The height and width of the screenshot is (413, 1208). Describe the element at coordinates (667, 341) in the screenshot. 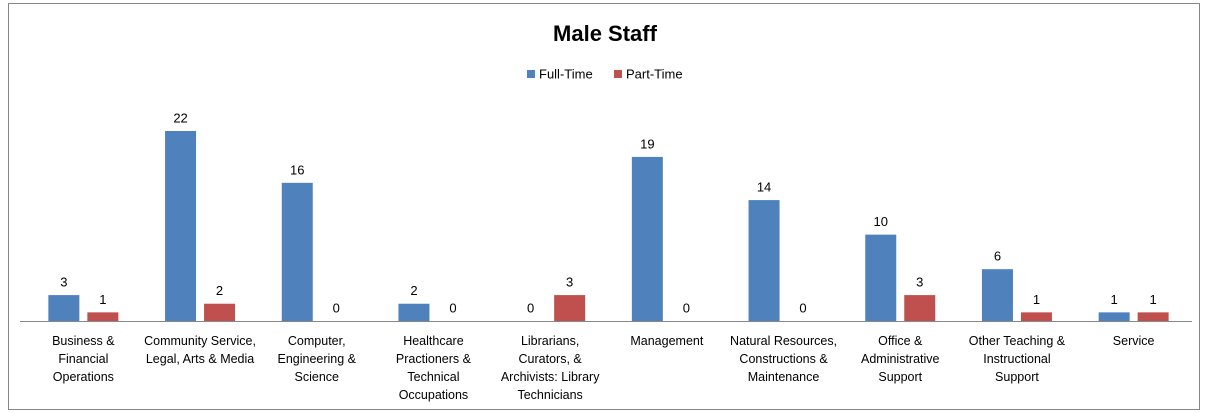

I see `x-tick-label: Management` at that location.